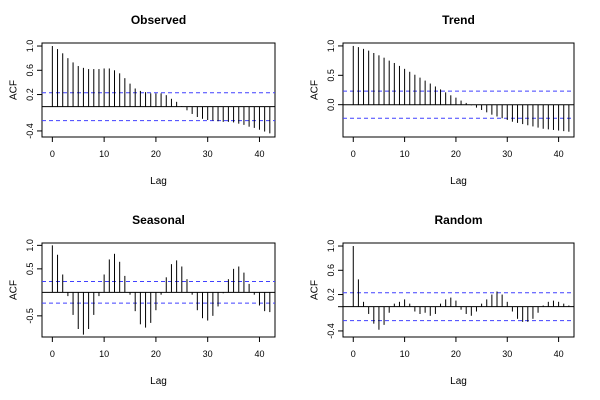  What do you see at coordinates (158, 220) in the screenshot?
I see `chart-title: Seasonal` at bounding box center [158, 220].